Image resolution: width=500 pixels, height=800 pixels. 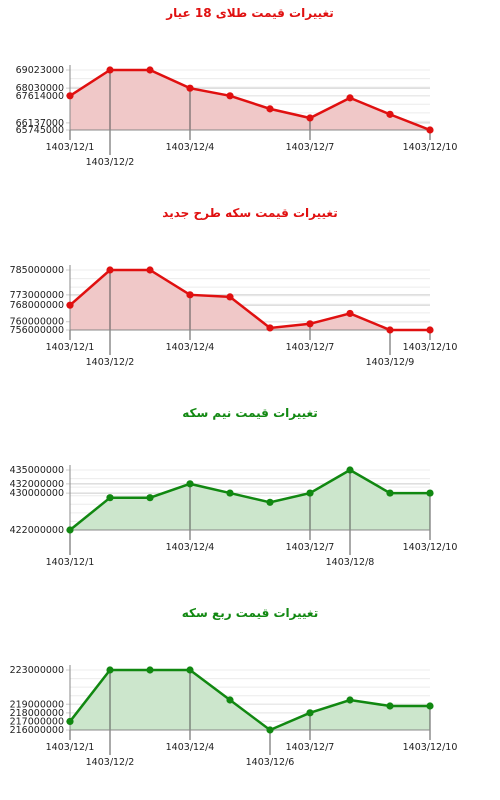 What do you see at coordinates (37, 530) in the screenshot?
I see `y-tick-label: 422000000` at bounding box center [37, 530].